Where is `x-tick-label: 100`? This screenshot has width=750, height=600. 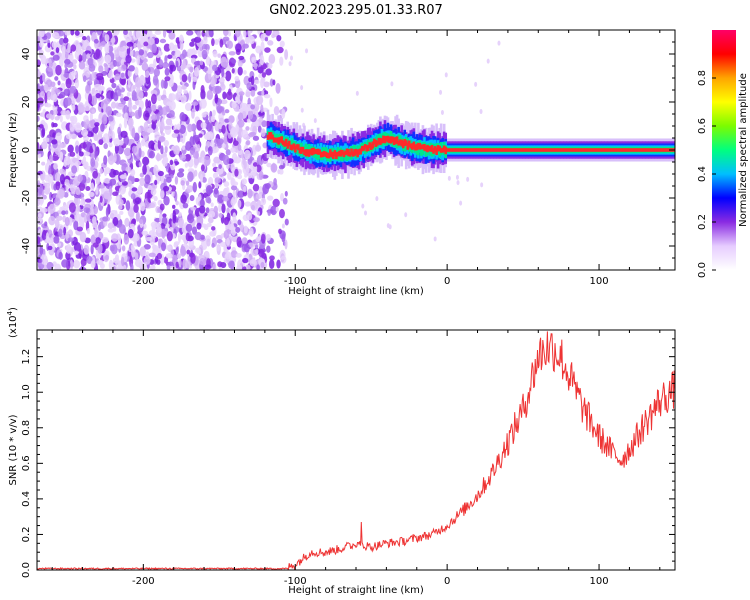 x-tick-label: 100 is located at coordinates (599, 281).